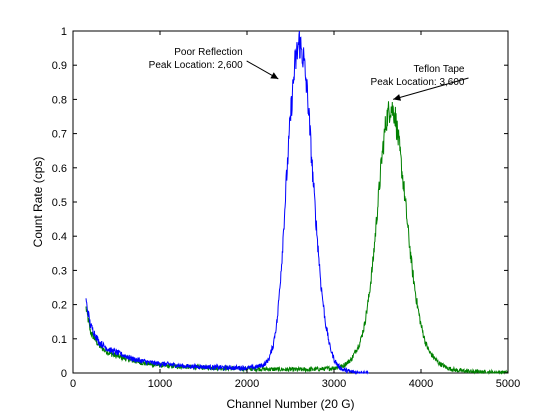 The height and width of the screenshot is (420, 560). I want to click on x-axis-title: Channel Number (20 G), so click(290, 404).